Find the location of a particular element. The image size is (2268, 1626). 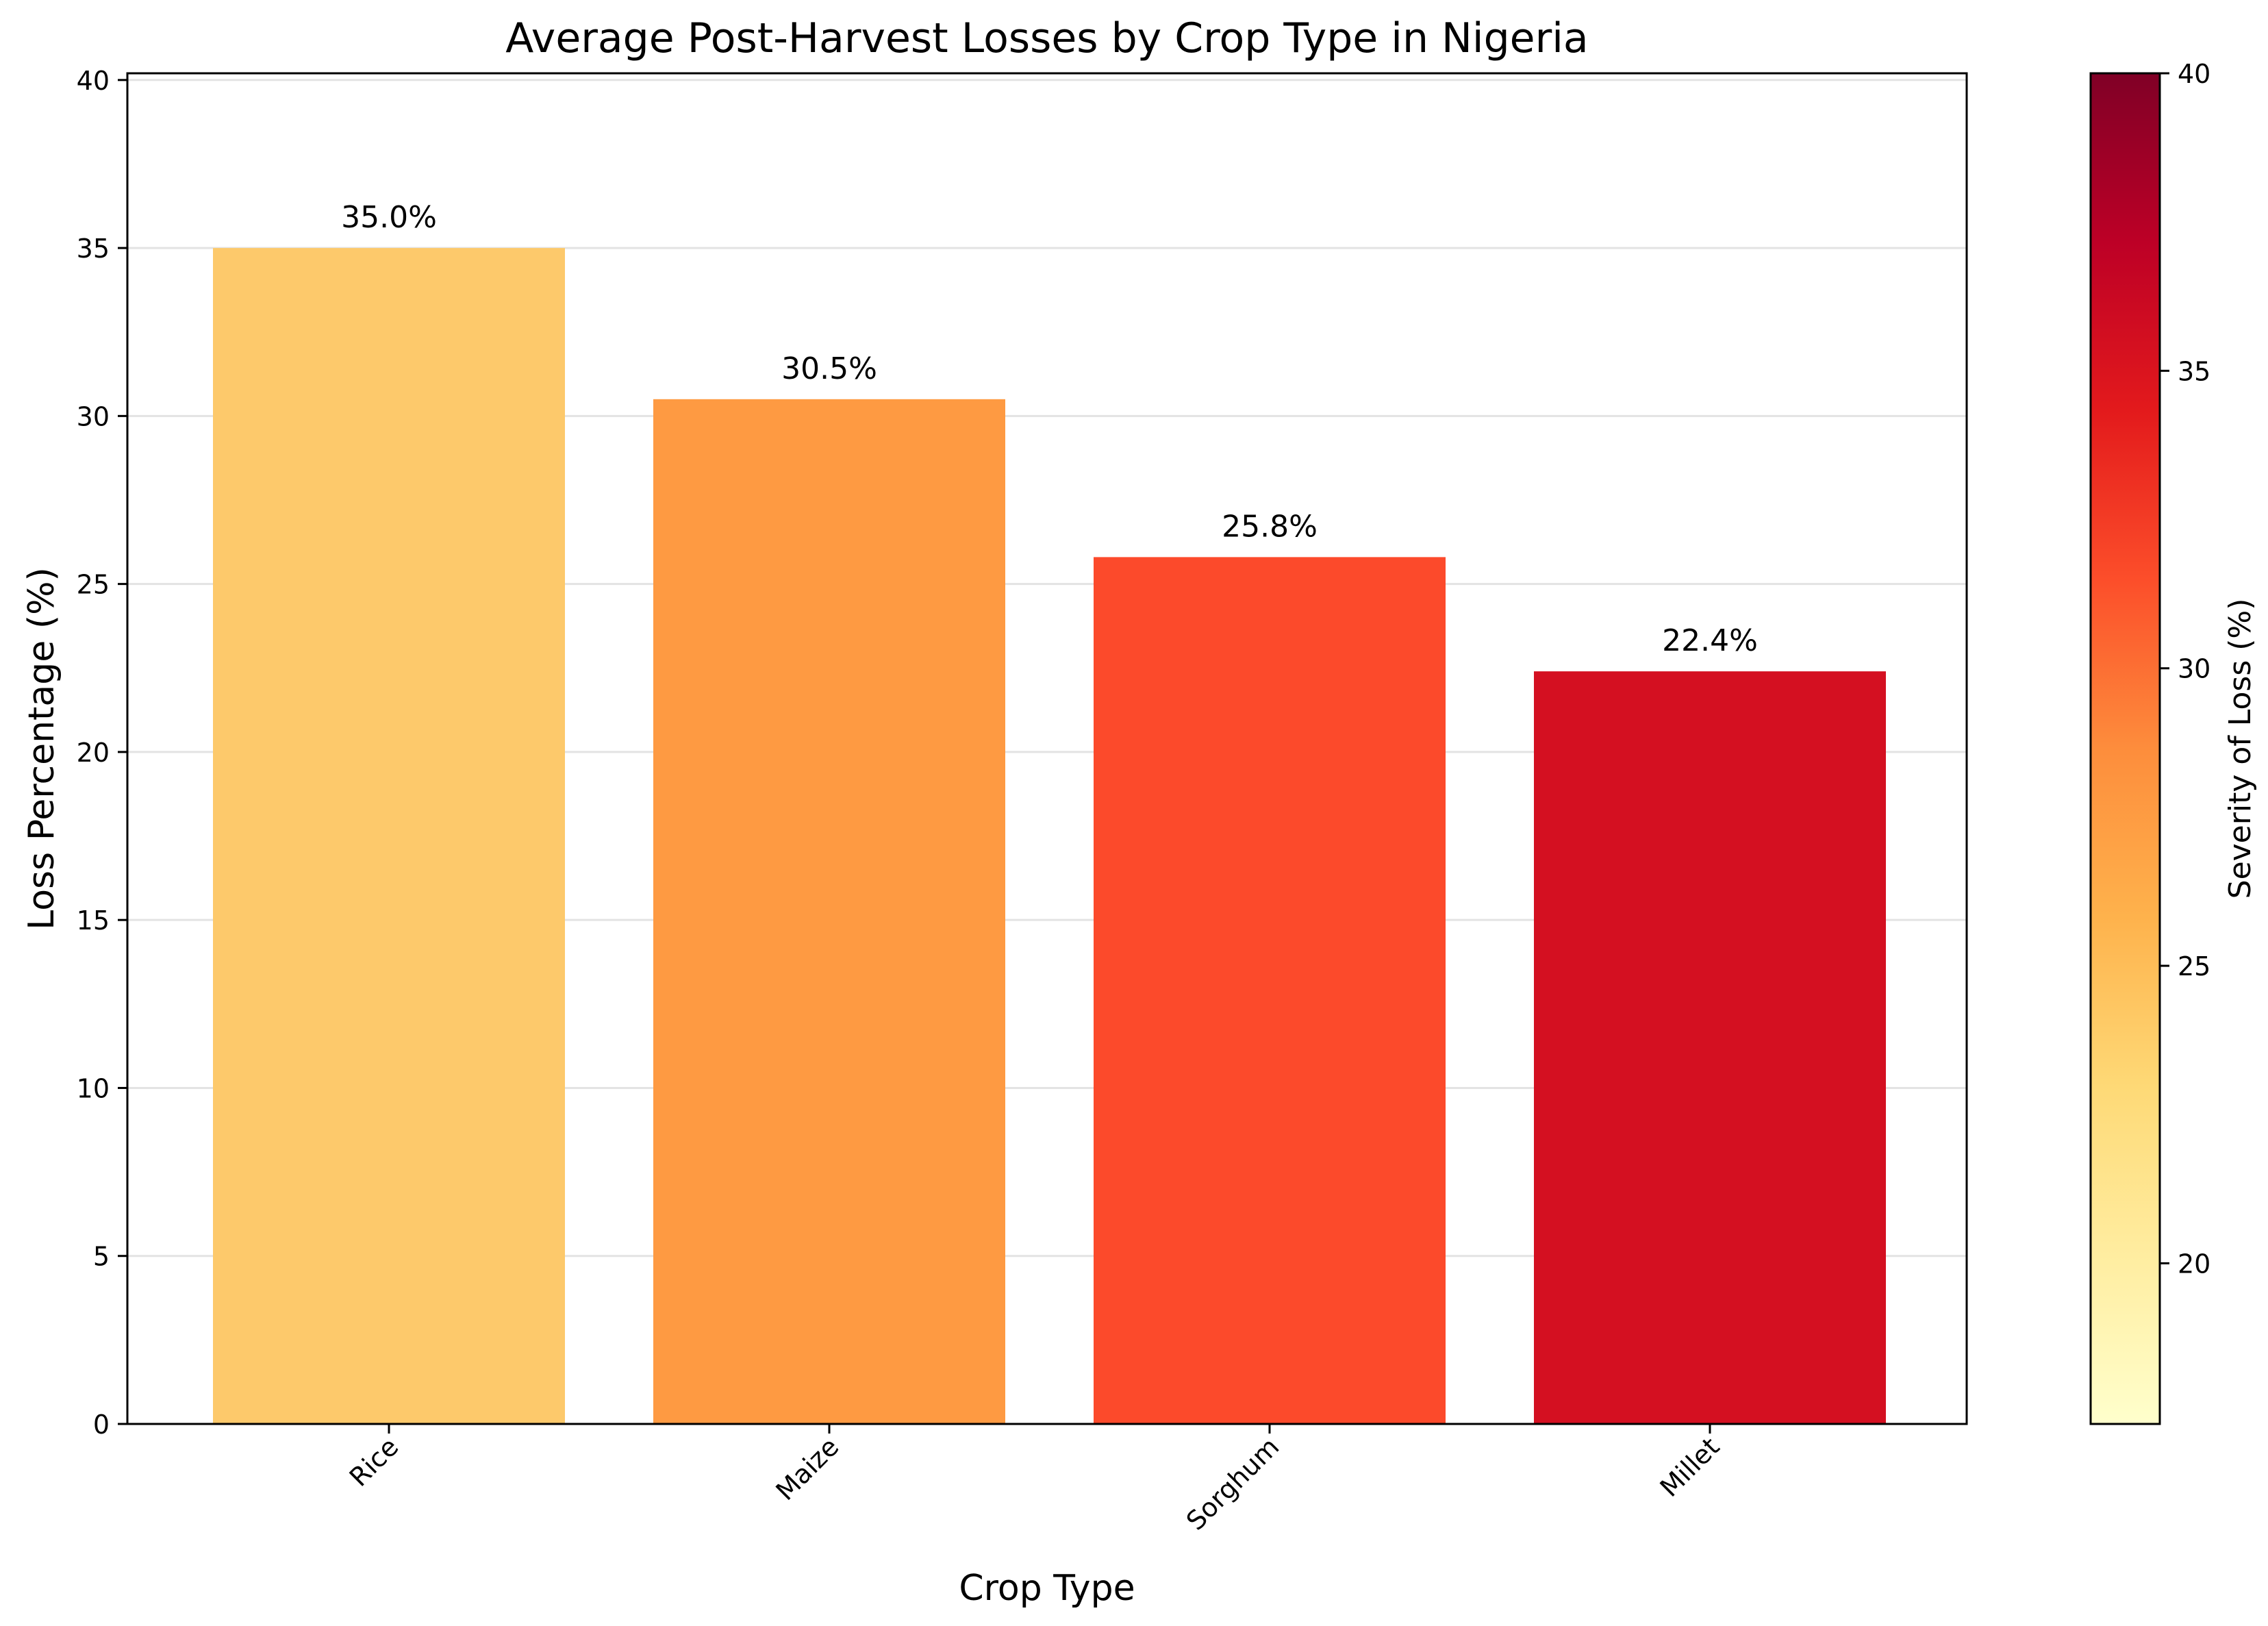

bar-value-label: 30.5% is located at coordinates (829, 368).